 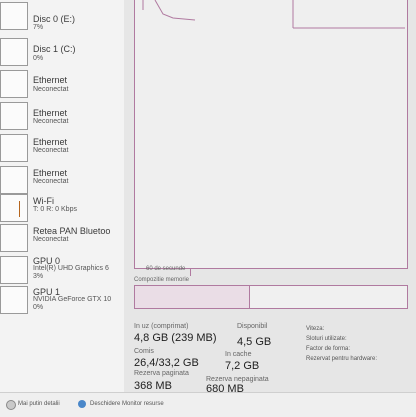 What do you see at coordinates (254, 342) in the screenshot?
I see `available-value: 4,5 GB` at bounding box center [254, 342].